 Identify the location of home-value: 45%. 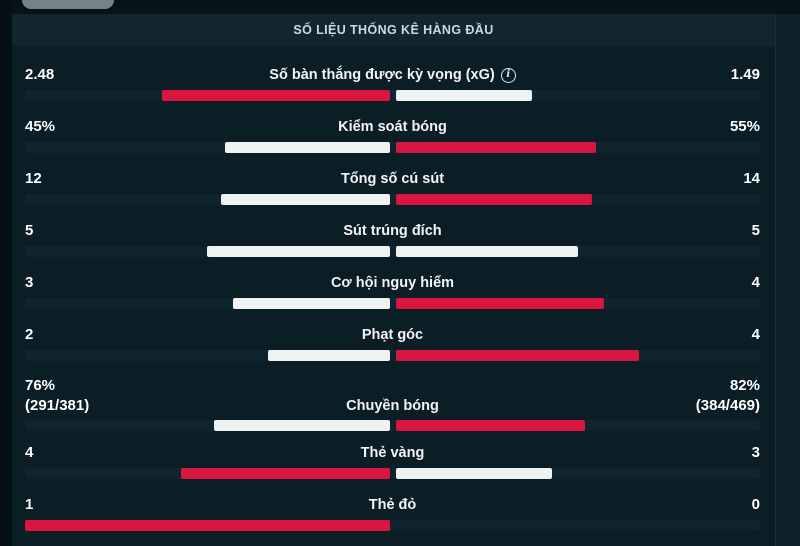
(80, 127).